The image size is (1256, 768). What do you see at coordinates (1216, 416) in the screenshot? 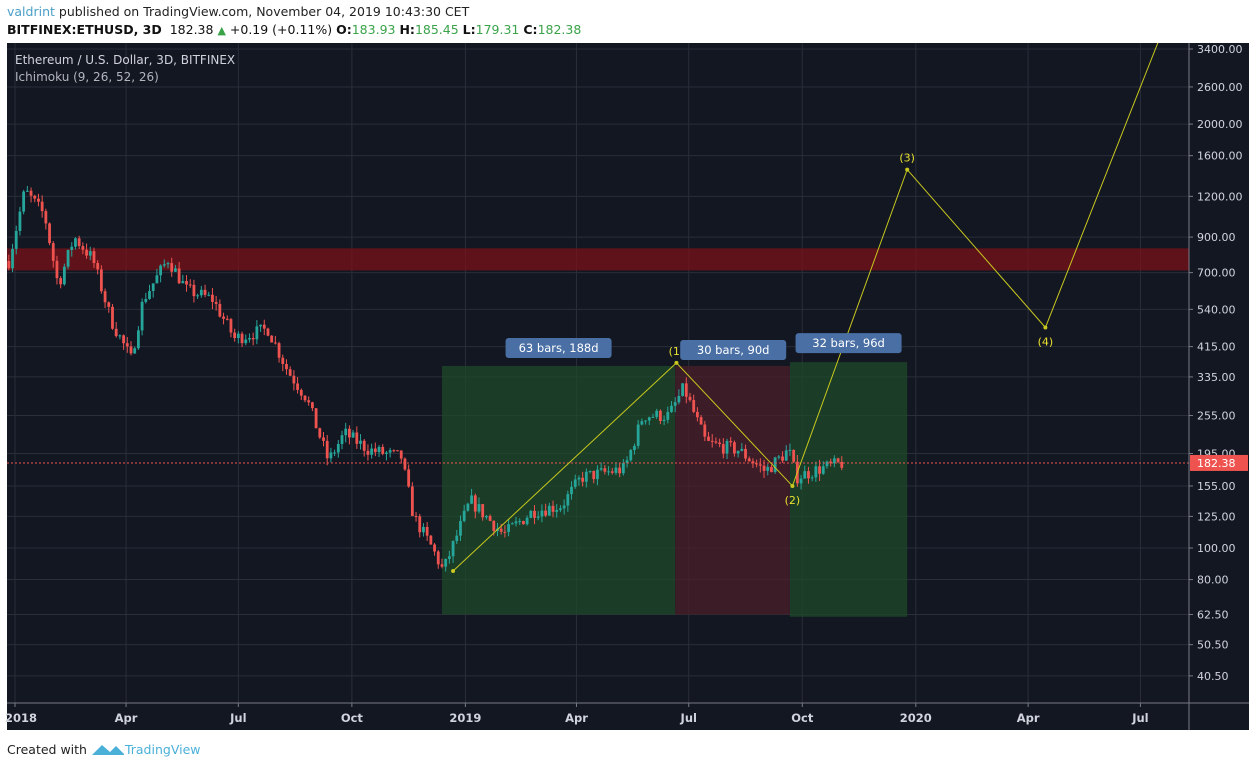
I see `price-tick-label: 255.00` at bounding box center [1216, 416].